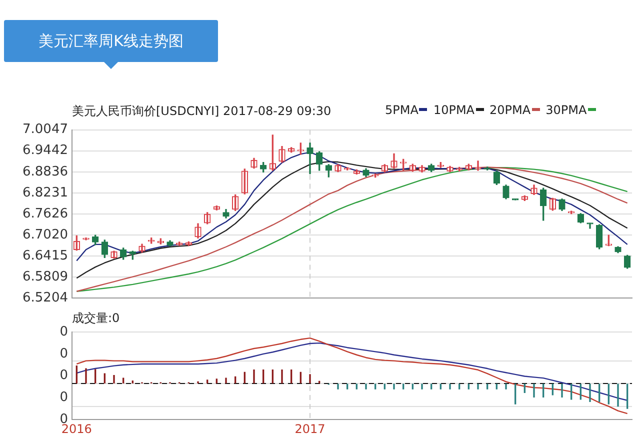 The height and width of the screenshot is (444, 640). I want to click on y-tick-label: 7.0047, so click(45, 130).